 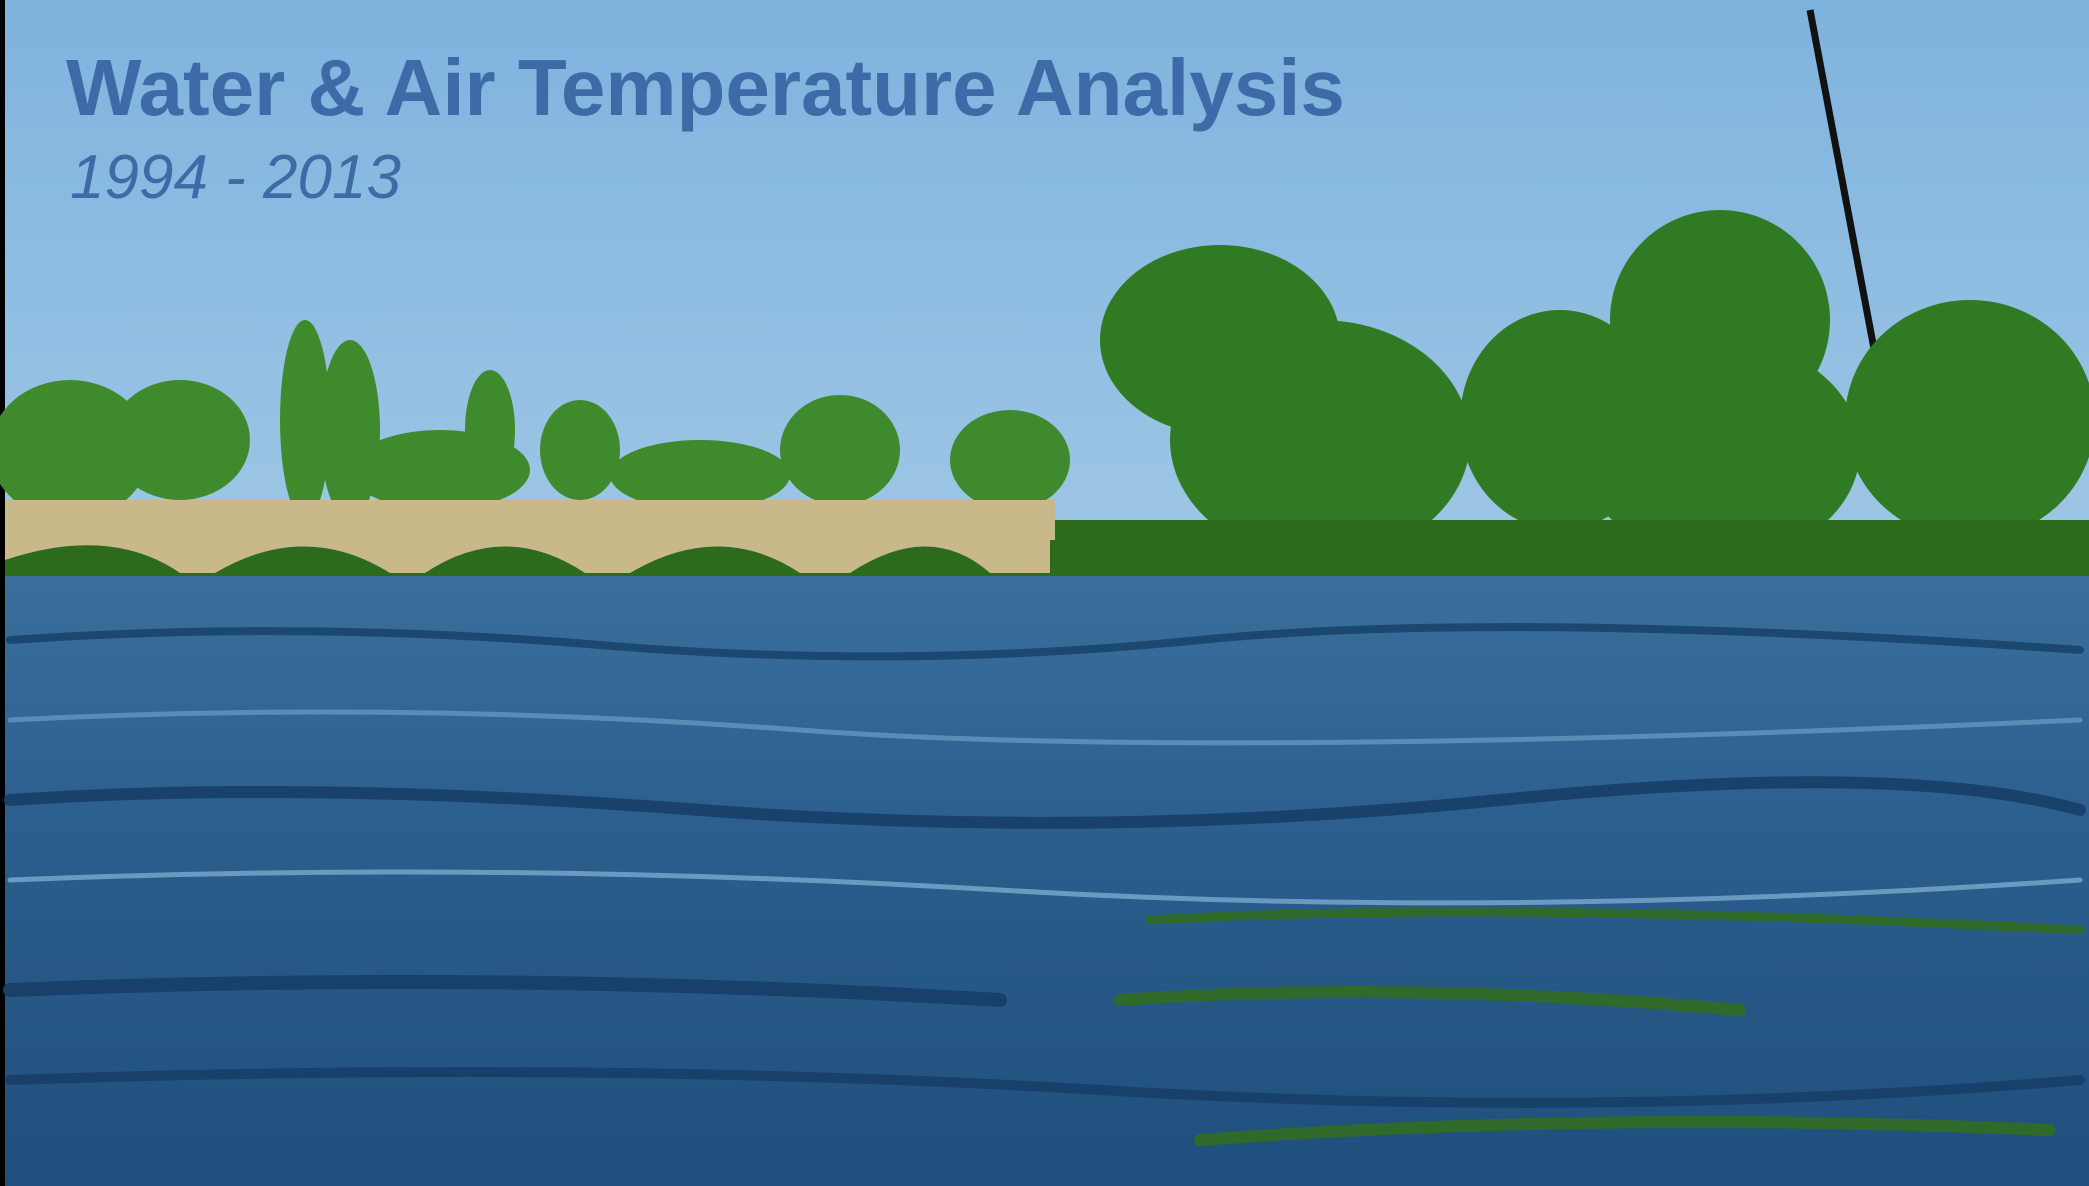 I want to click on title: Water & Air Temperature Analysis, so click(x=705, y=87).